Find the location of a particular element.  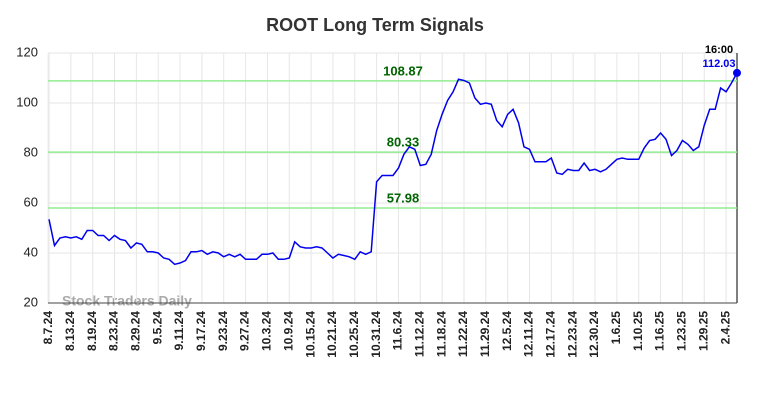

x-tick-label: 8.29.24 is located at coordinates (136, 331).